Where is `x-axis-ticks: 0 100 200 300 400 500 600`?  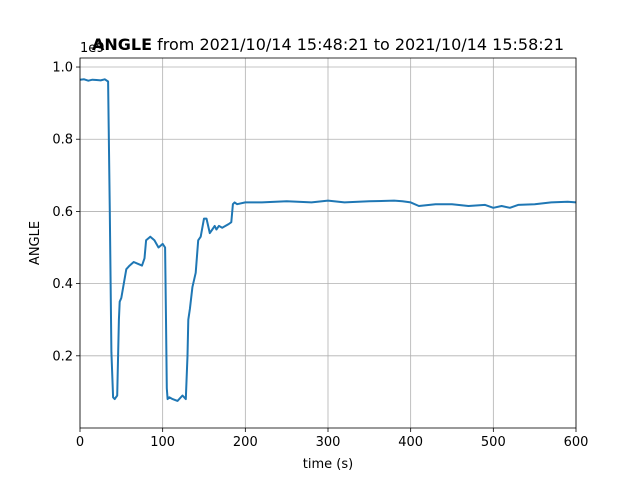
x-axis-ticks: 0 100 200 300 400 500 600 is located at coordinates (332, 439).